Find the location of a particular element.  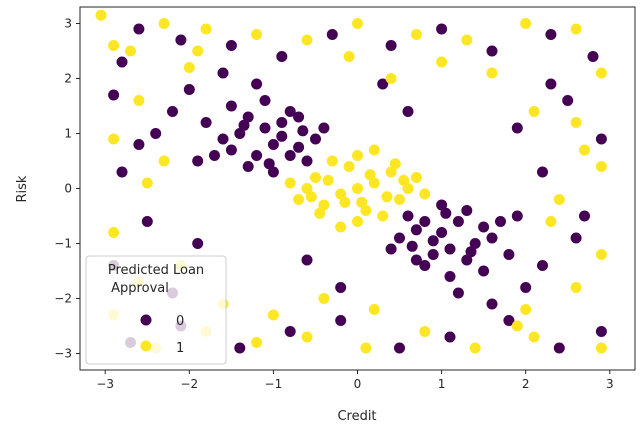

x-axis-label: Credit is located at coordinates (356, 416).